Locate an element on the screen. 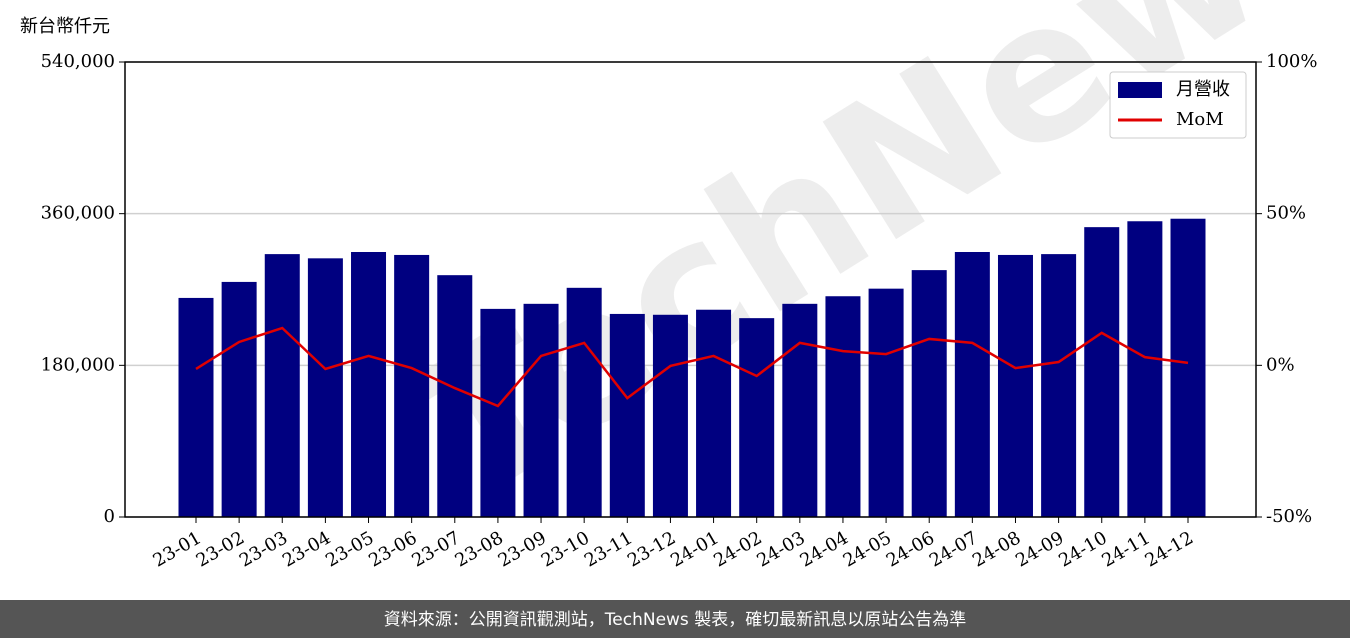 The height and width of the screenshot is (638, 1350). line is located at coordinates (692, 367).